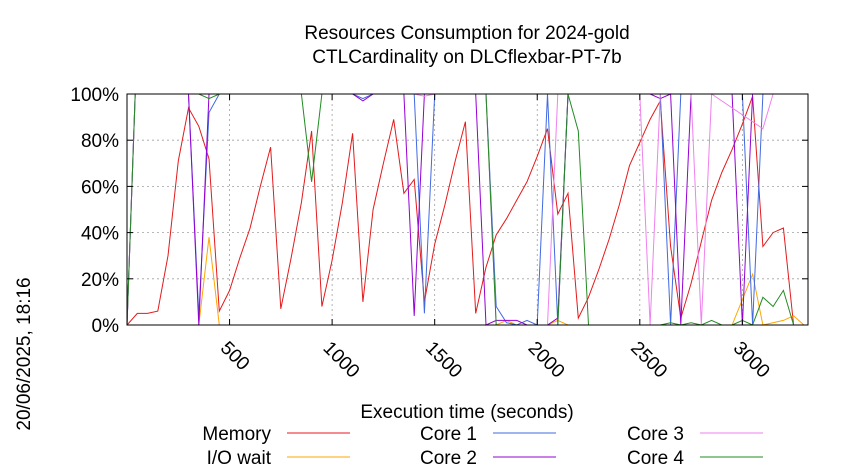  What do you see at coordinates (482, 446) in the screenshot?
I see `legend: Memory I/O wait Core 1 Core 2 Core 3 Core 4` at bounding box center [482, 446].